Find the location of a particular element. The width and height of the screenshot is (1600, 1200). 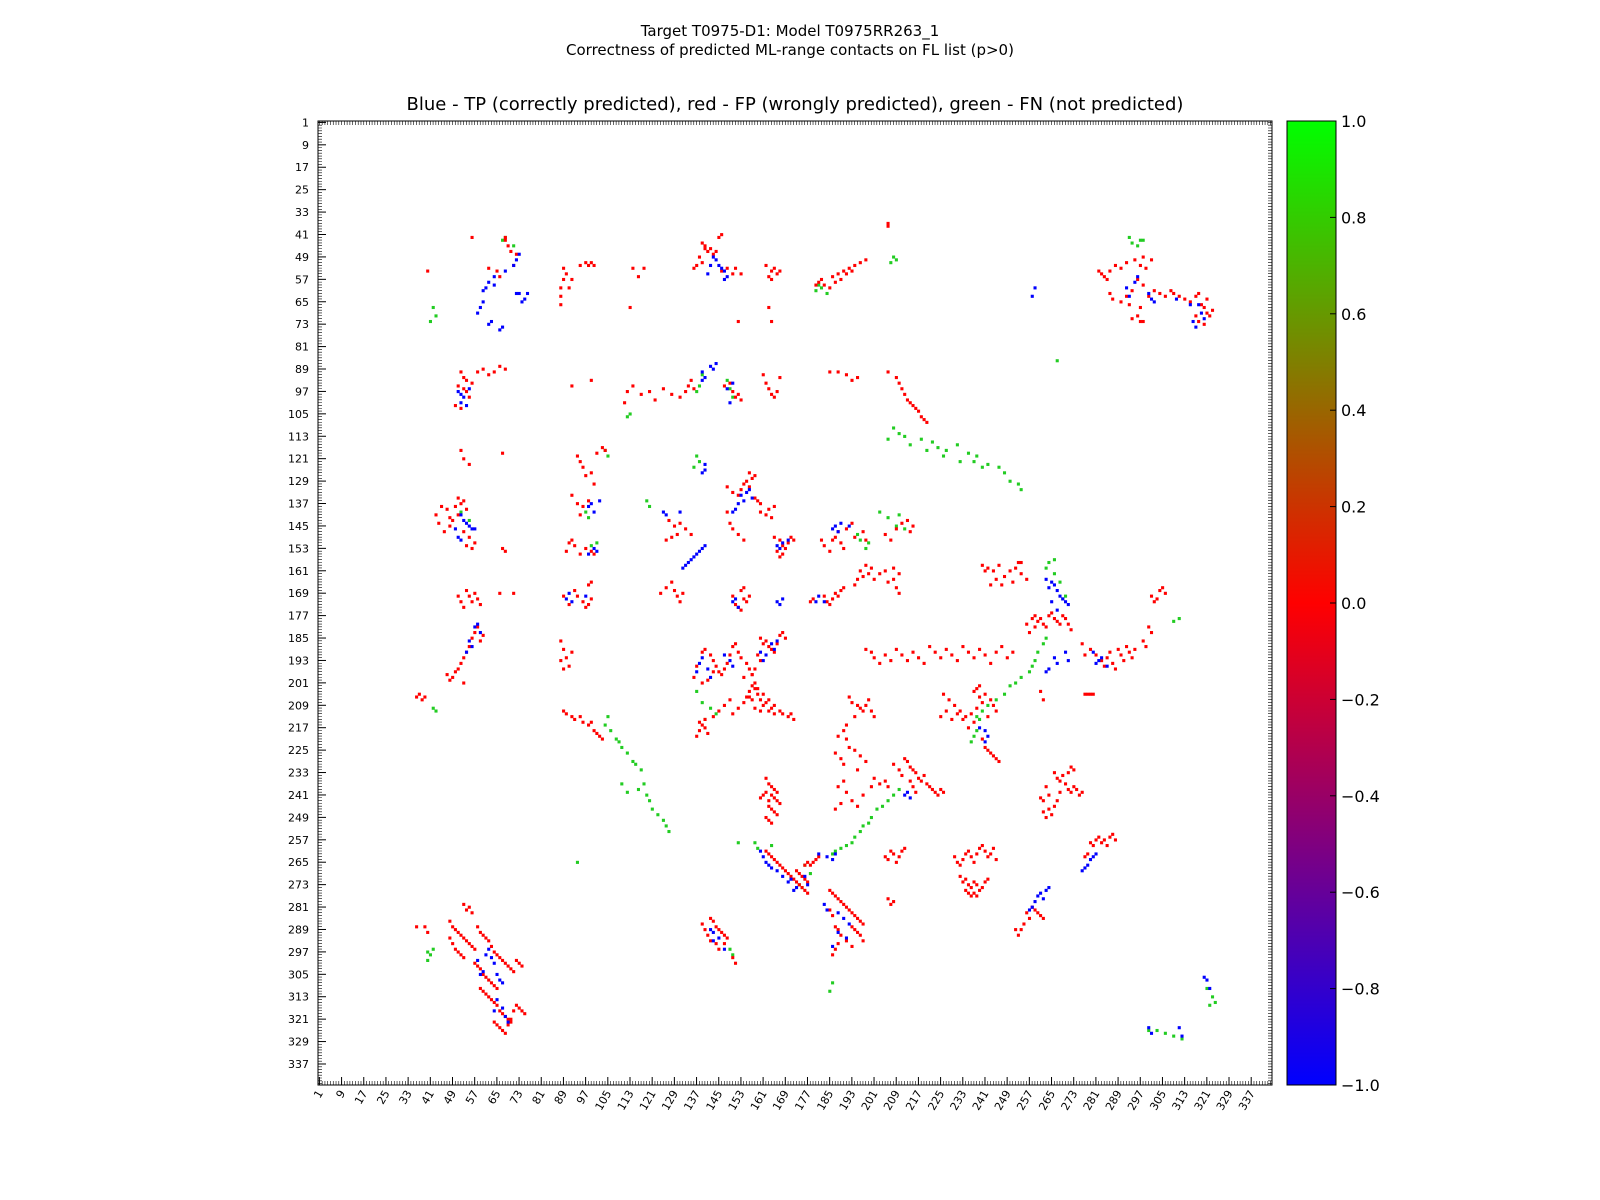

x-tick-label: 33 is located at coordinates (405, 1097).